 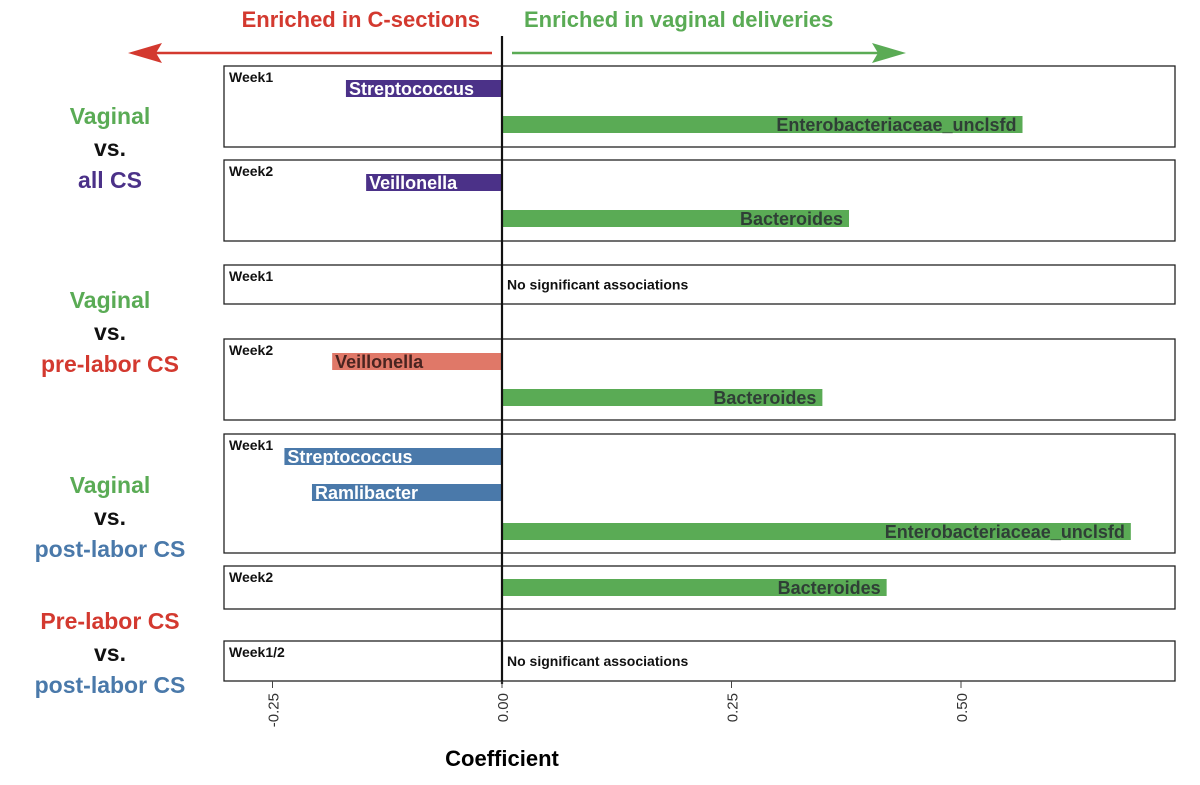 I want to click on right-arrow-head, so click(x=889, y=53).